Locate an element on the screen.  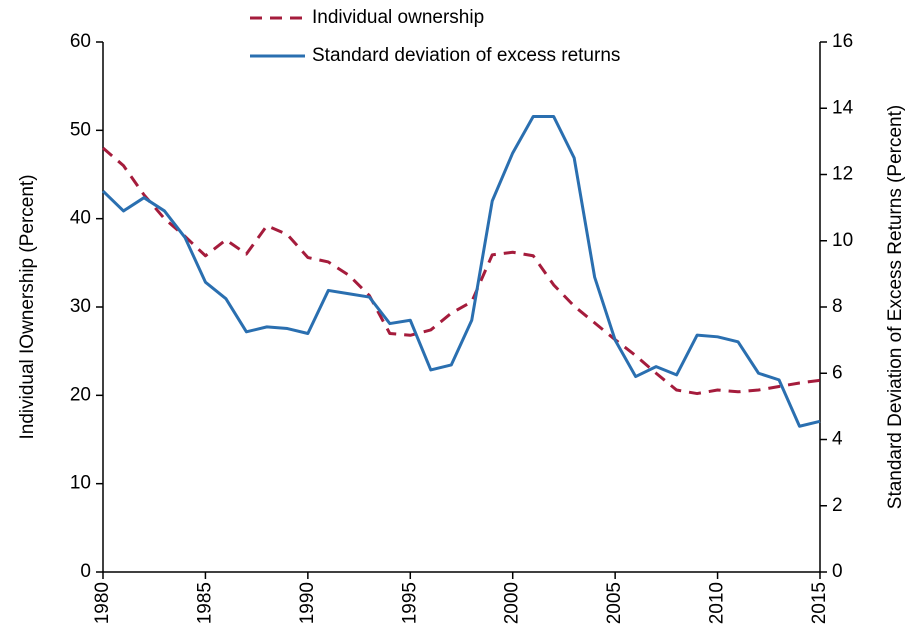
y-axis-label: Individual IOwnership (Percent) is located at coordinates (27, 306).